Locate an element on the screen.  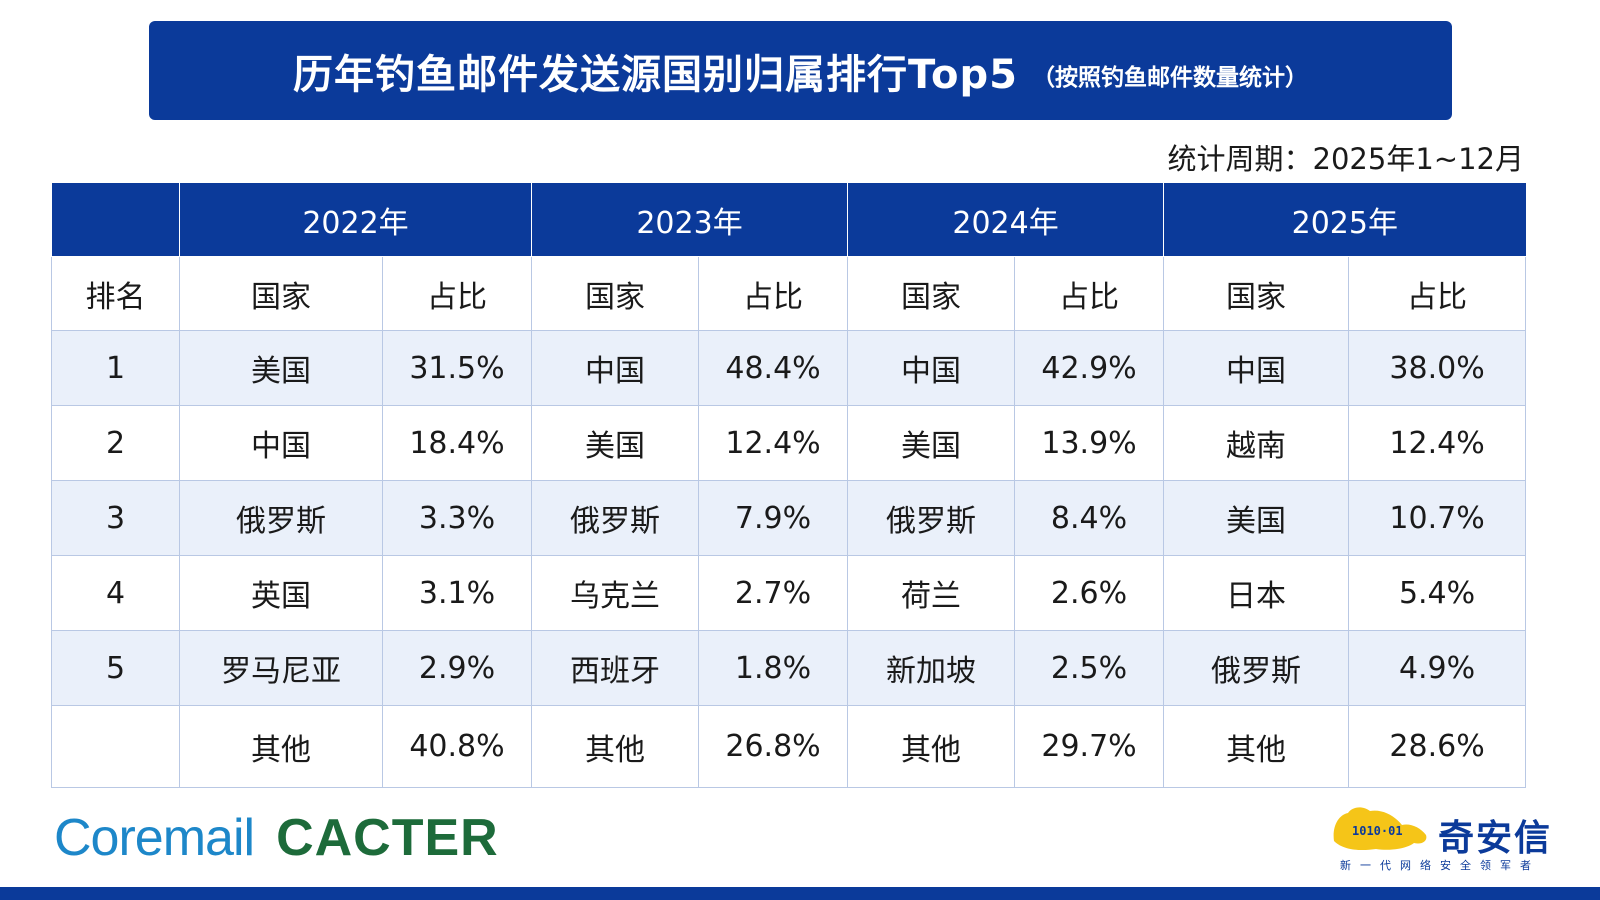
country-cell: 罗马尼亚 is located at coordinates (281, 668).